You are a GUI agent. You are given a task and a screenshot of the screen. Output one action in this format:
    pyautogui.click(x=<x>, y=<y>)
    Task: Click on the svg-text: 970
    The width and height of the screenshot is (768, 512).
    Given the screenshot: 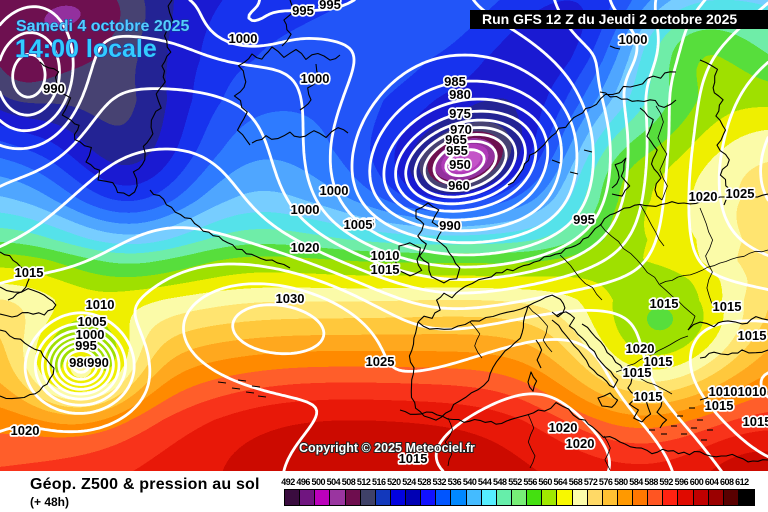 What is the action you would take?
    pyautogui.click(x=461, y=129)
    